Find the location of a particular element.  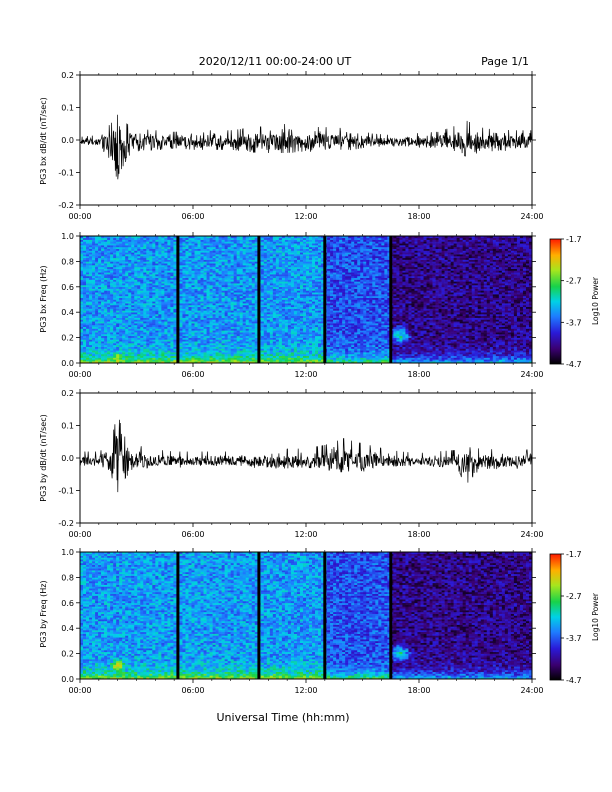

ylabel: PG3 bx Freq (Hz) is located at coordinates (43, 298).